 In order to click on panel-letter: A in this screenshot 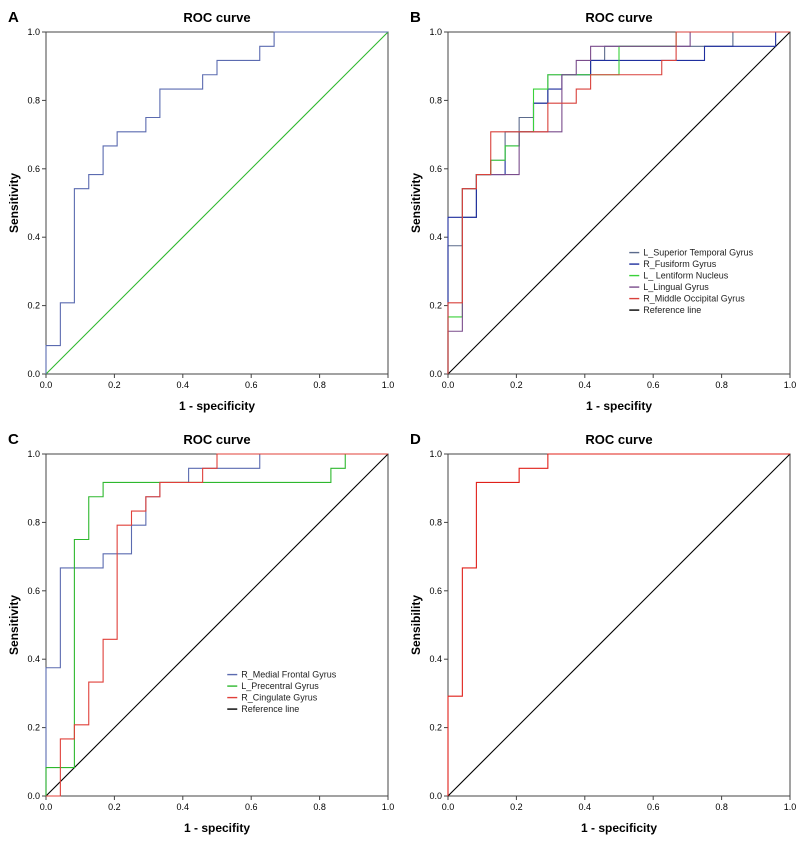, I will do `click(13, 17)`.